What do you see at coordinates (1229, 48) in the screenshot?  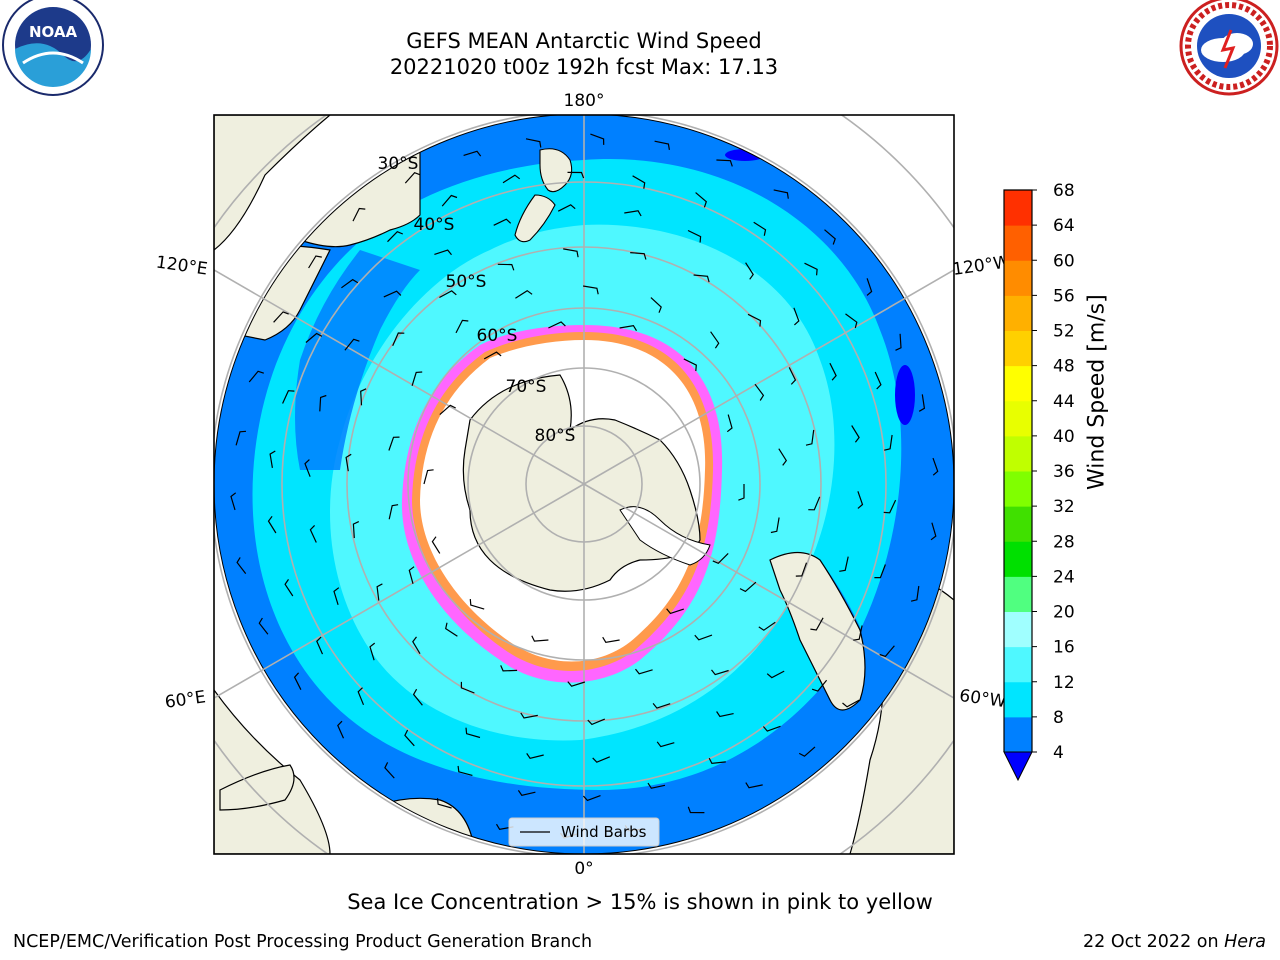 I see `nws-logo` at bounding box center [1229, 48].